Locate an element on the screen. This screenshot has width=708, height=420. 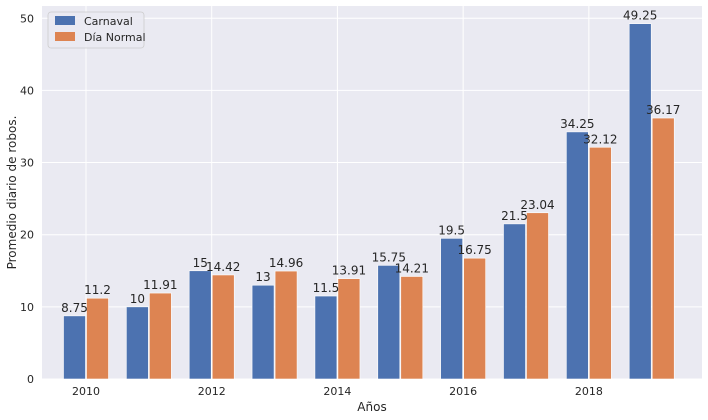
data-label: 23.04 is located at coordinates (537, 205).